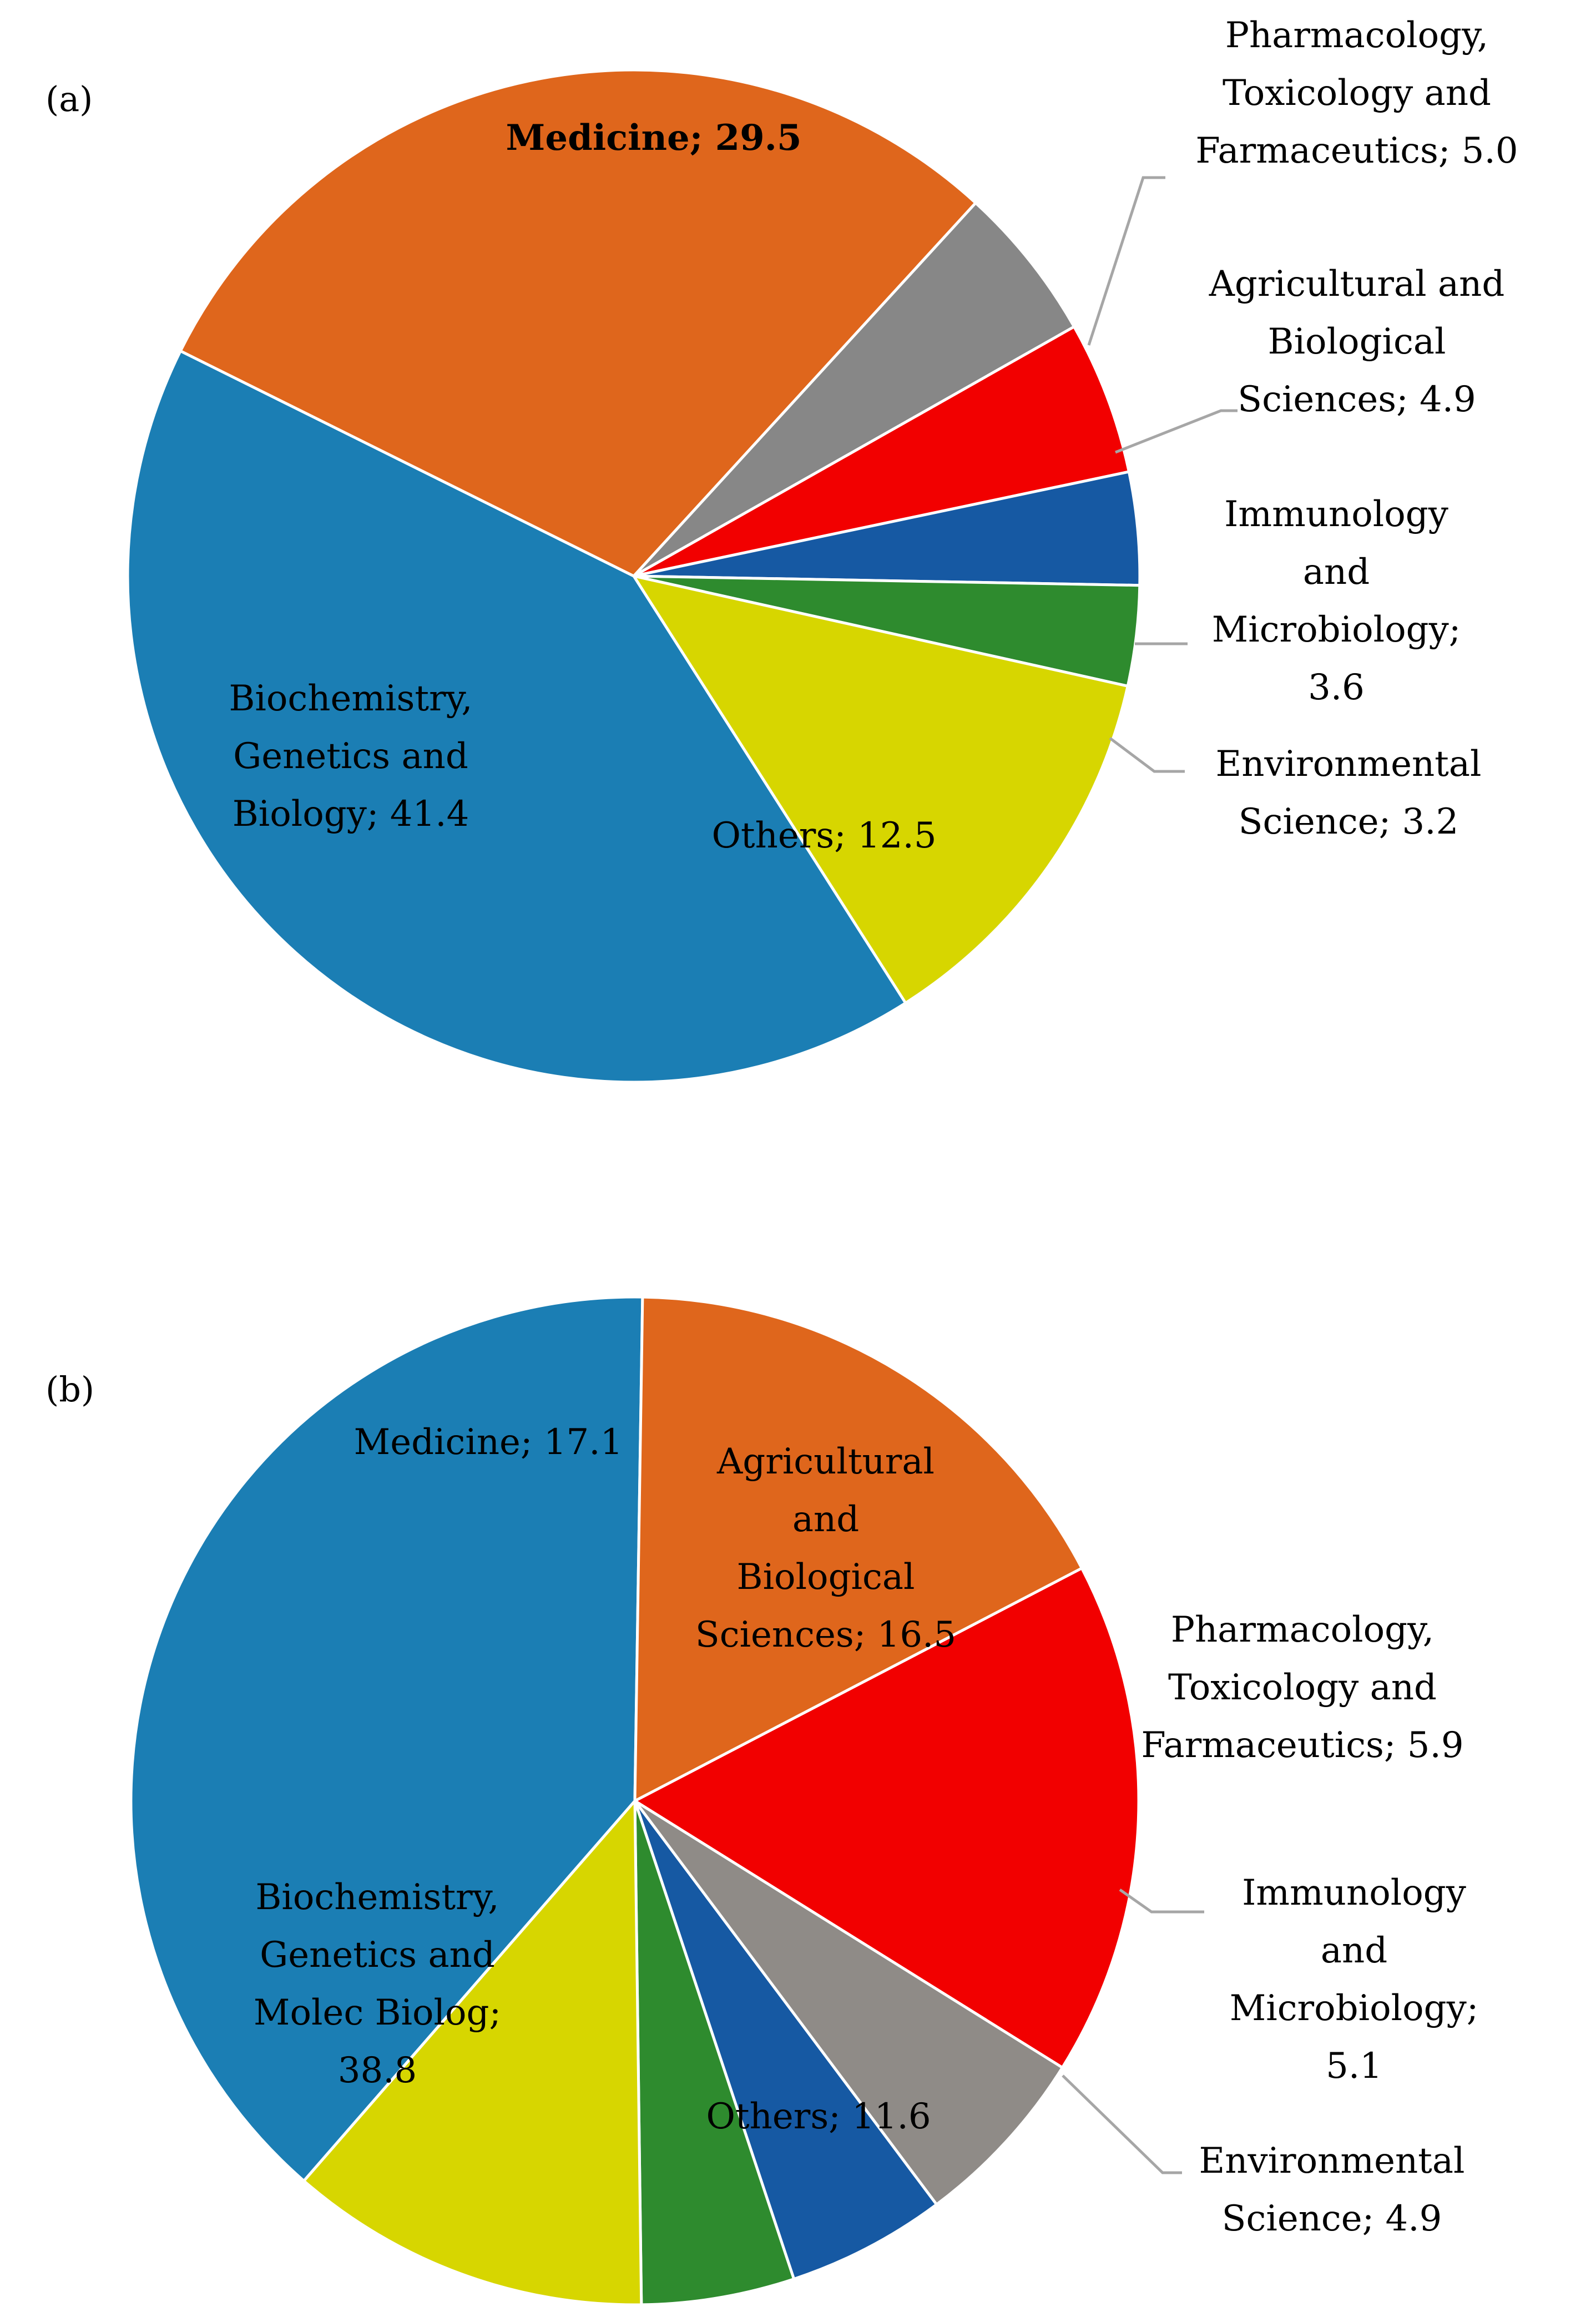 This screenshot has width=1596, height=2317. Describe the element at coordinates (1354, 1950) in the screenshot. I see `pie-b-label-immunology-line: and` at that location.